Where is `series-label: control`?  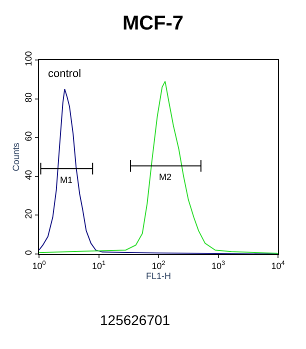 series-label: control is located at coordinates (65, 74).